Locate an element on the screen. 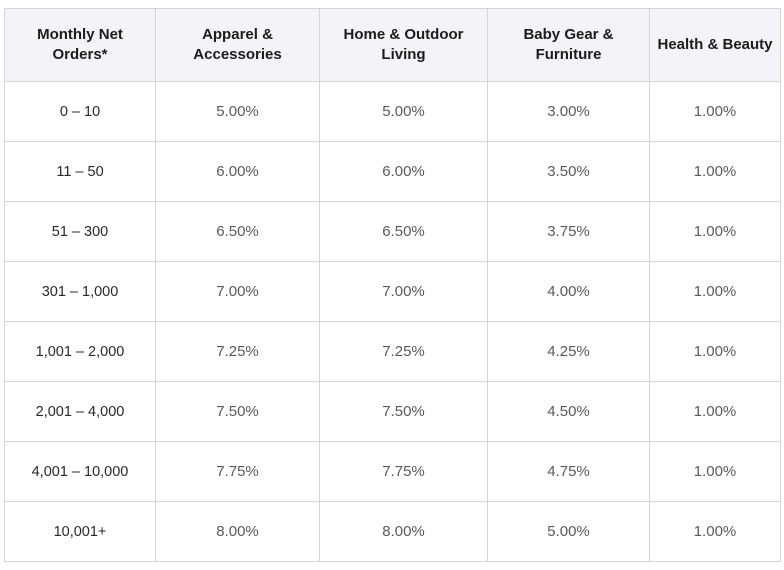  rate-cell-apparel: 7.25% is located at coordinates (237, 351).